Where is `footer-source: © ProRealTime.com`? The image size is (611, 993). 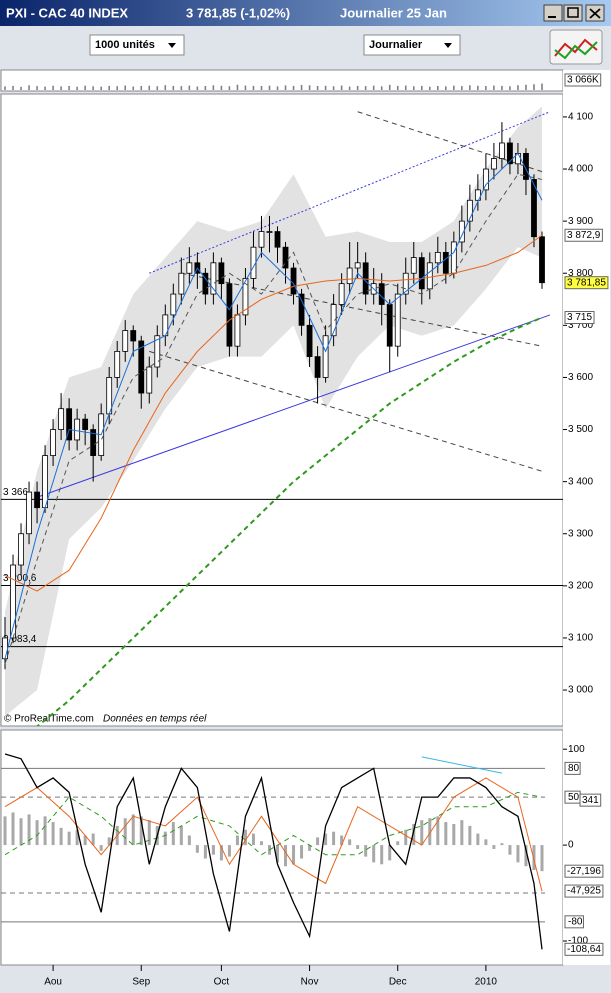 footer-source: © ProRealTime.com is located at coordinates (49, 719).